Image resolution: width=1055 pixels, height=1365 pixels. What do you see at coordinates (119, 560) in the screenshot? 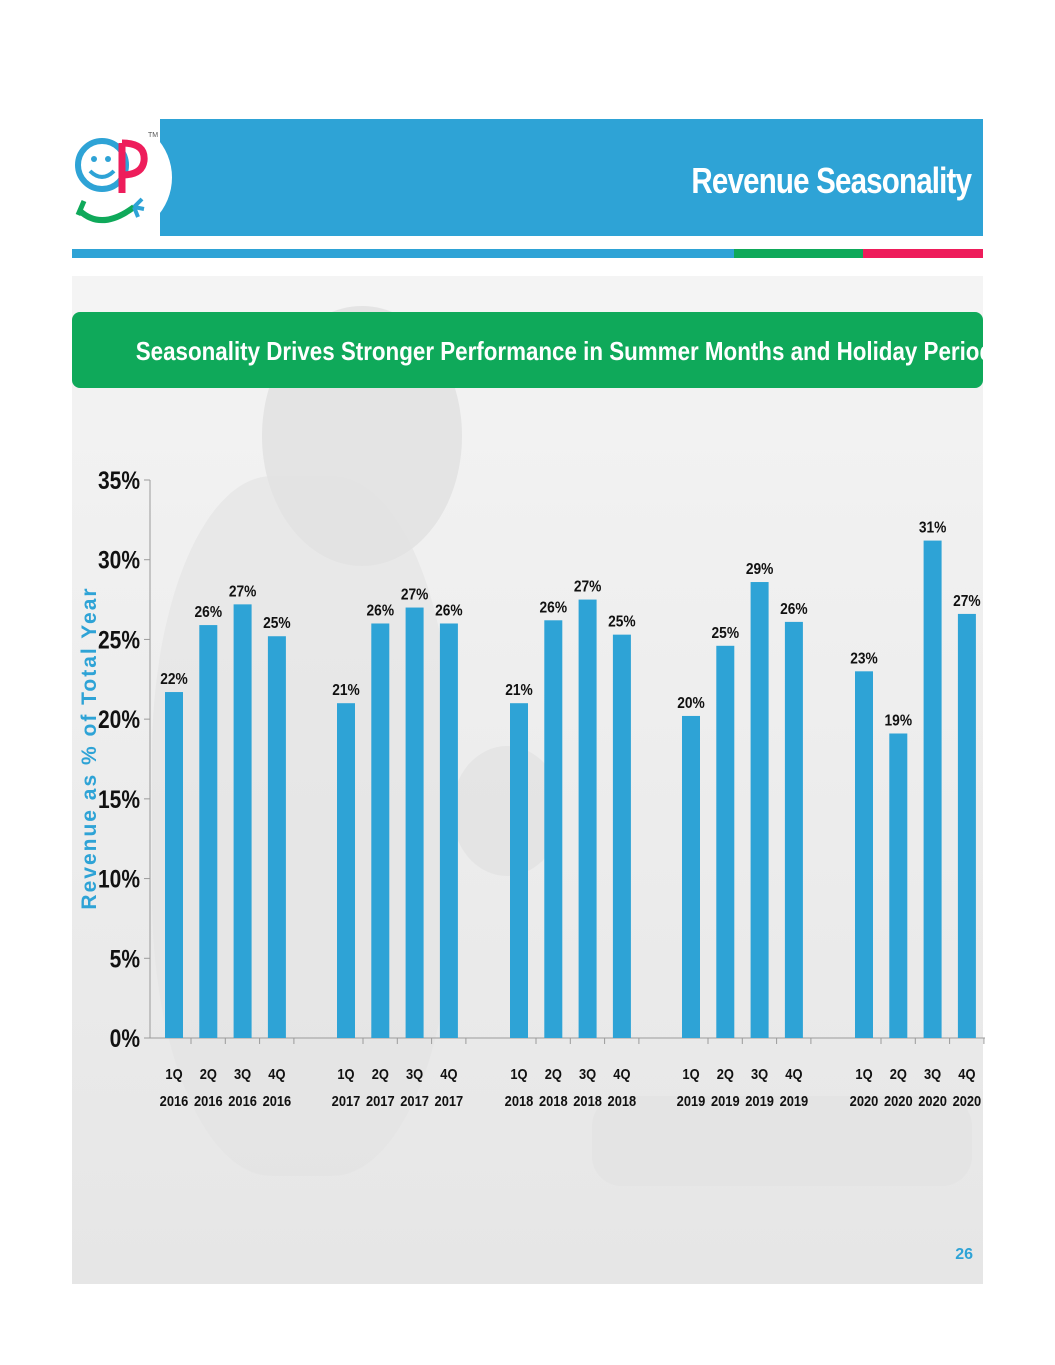
I see `y-tick-label: 30%` at bounding box center [119, 560].